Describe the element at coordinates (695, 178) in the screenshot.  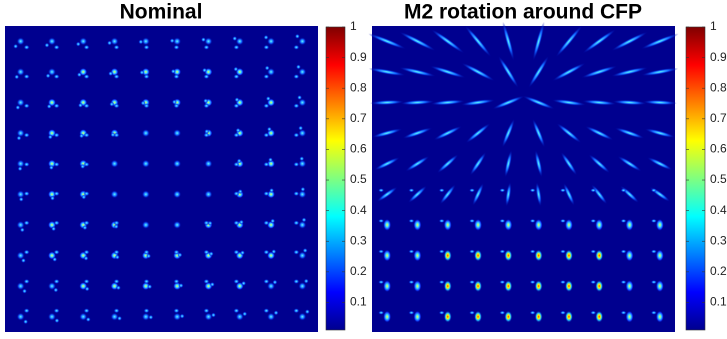
I see `colorbar` at that location.